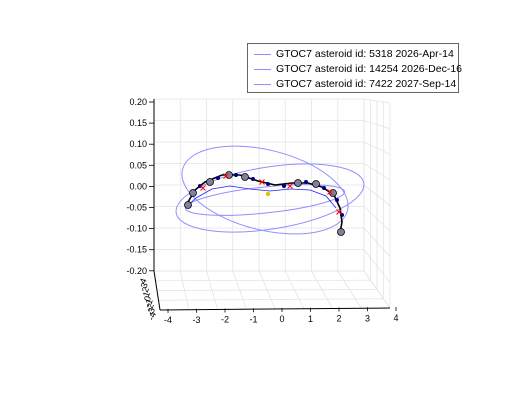  I want to click on x-tick-label: 2, so click(338, 319).